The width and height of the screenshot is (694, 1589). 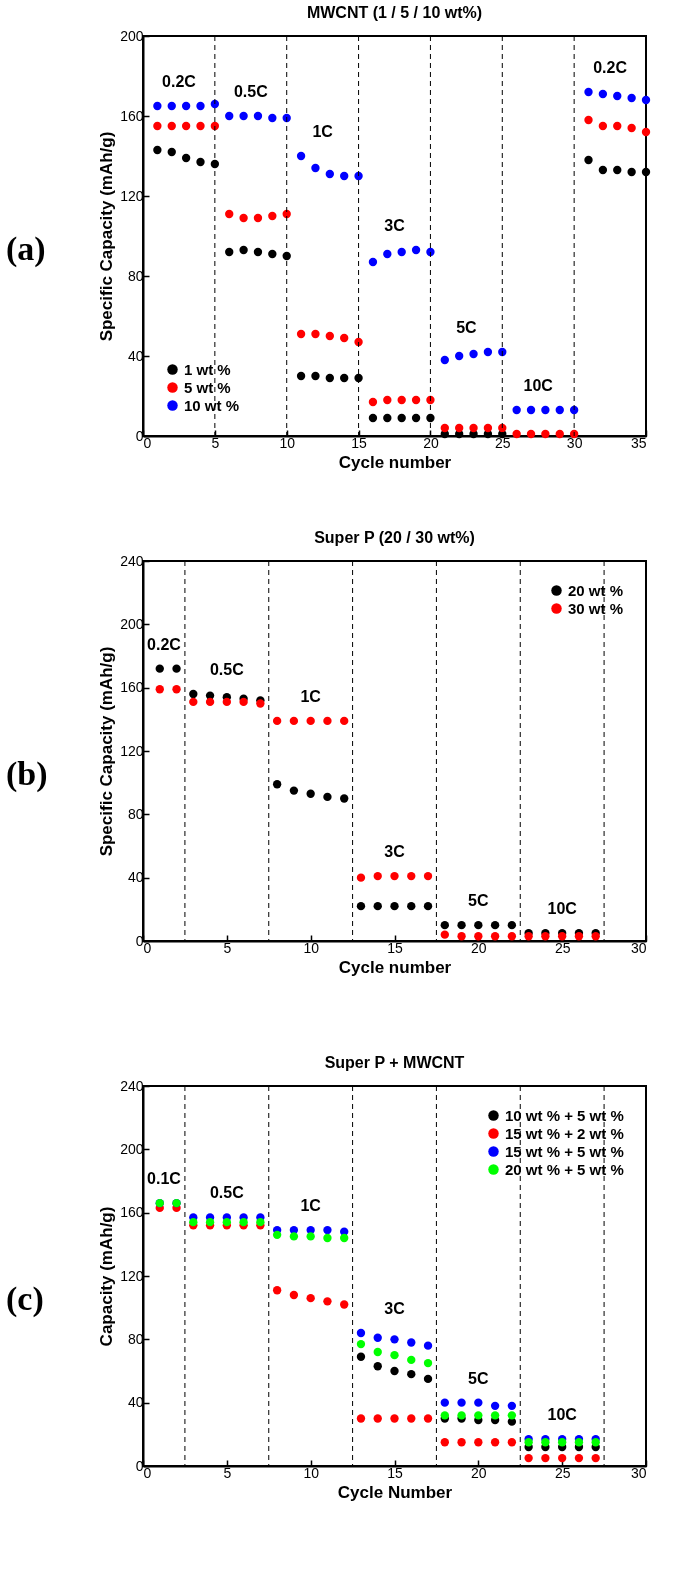 What do you see at coordinates (311, 696) in the screenshot?
I see `annotation: 1C` at bounding box center [311, 696].